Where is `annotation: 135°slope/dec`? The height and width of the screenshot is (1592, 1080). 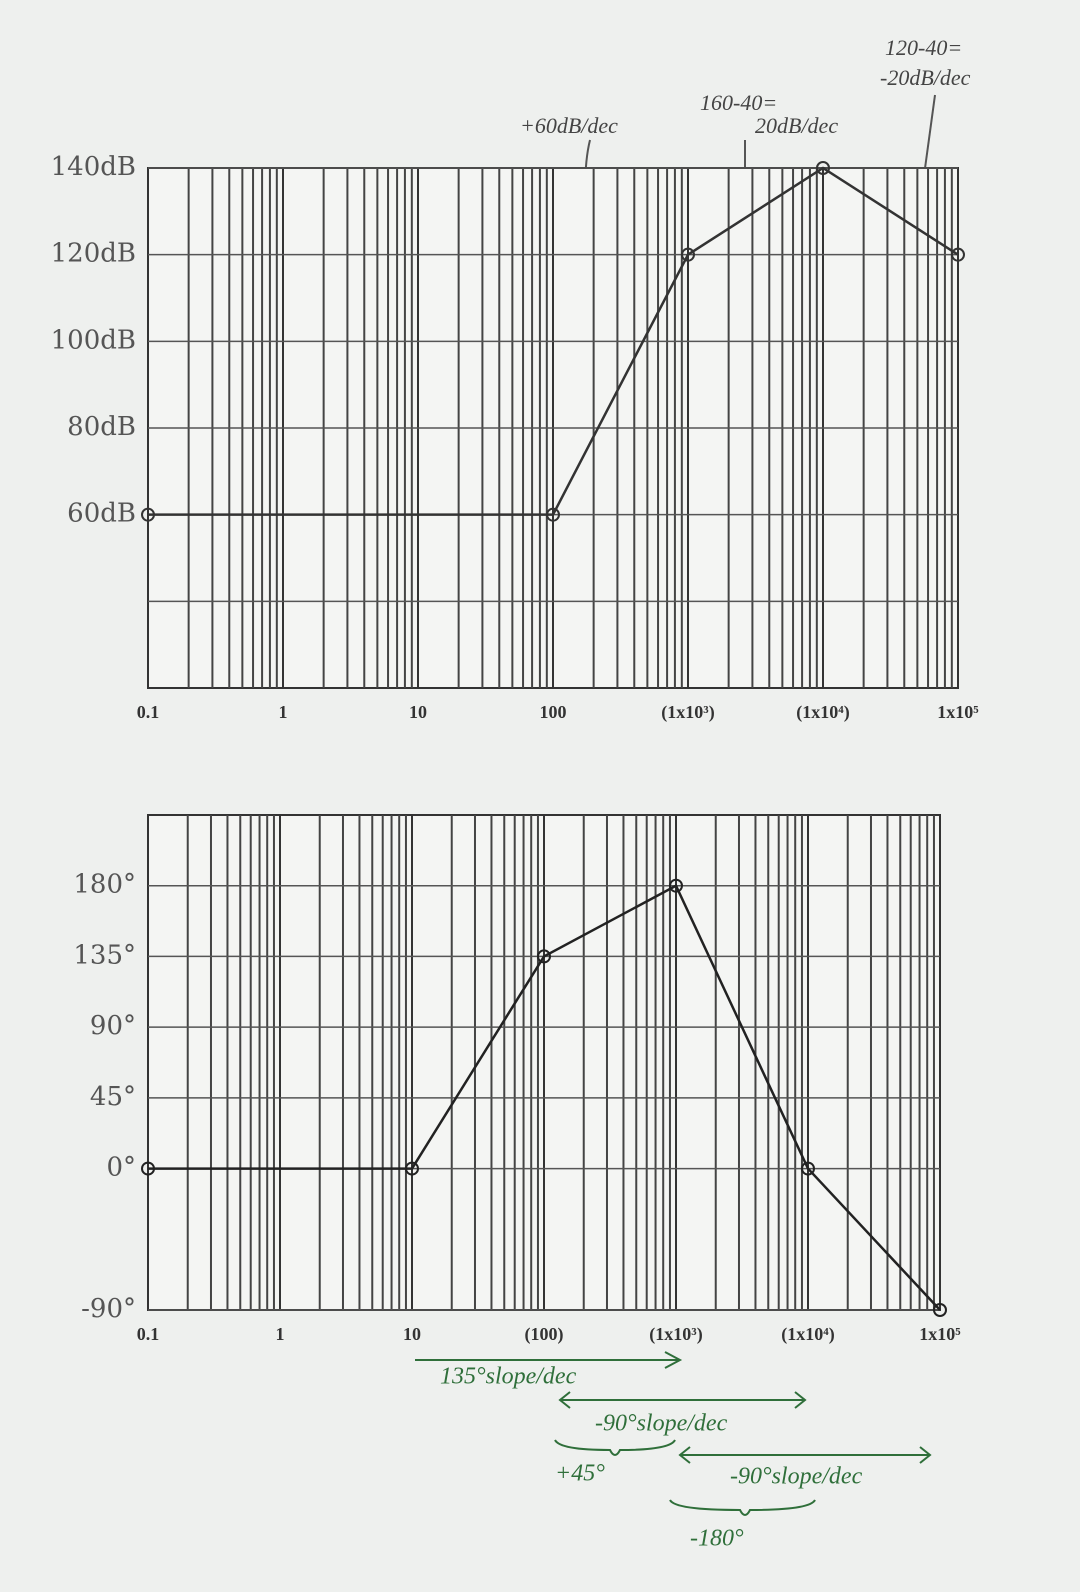 annotation: 135°slope/dec is located at coordinates (508, 1377).